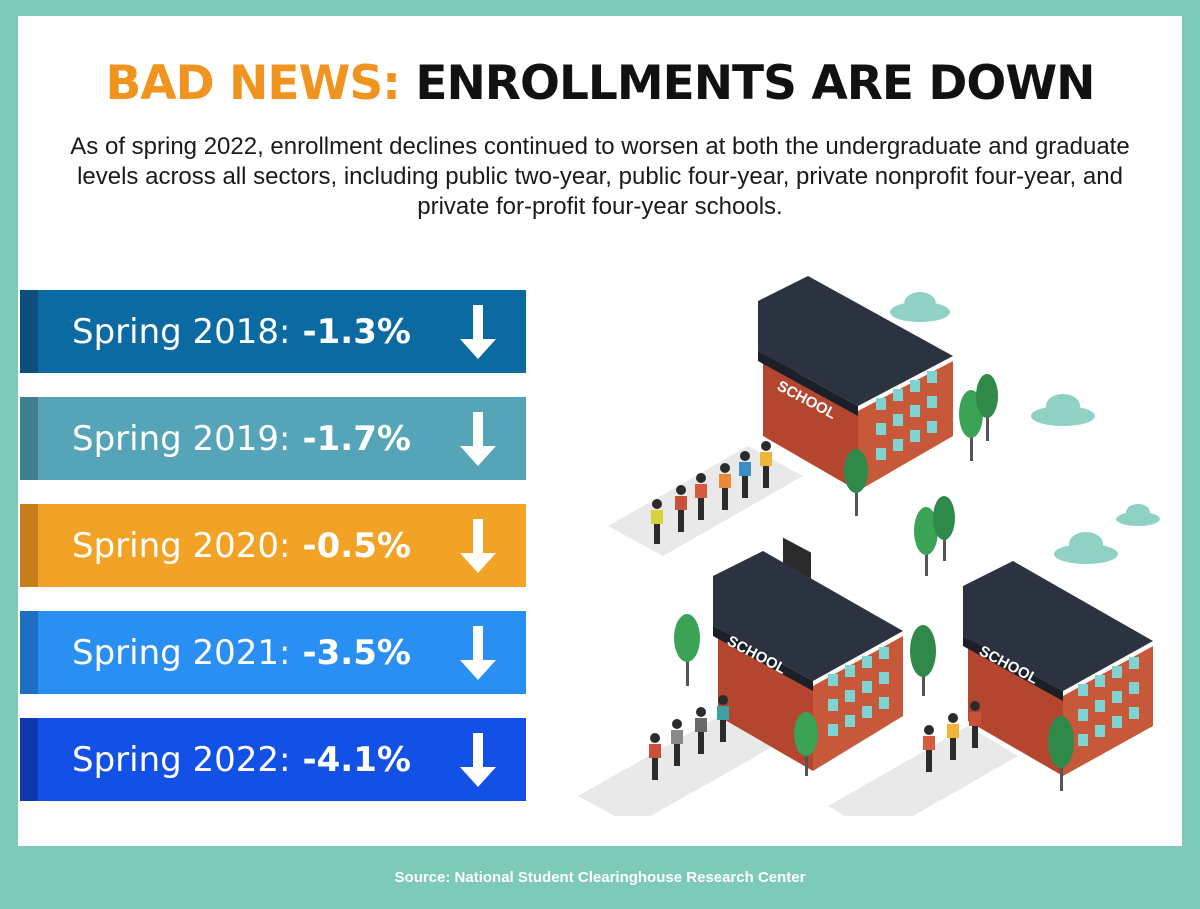 This screenshot has width=1200, height=909. I want to click on bar-value: -0.5%, so click(356, 545).